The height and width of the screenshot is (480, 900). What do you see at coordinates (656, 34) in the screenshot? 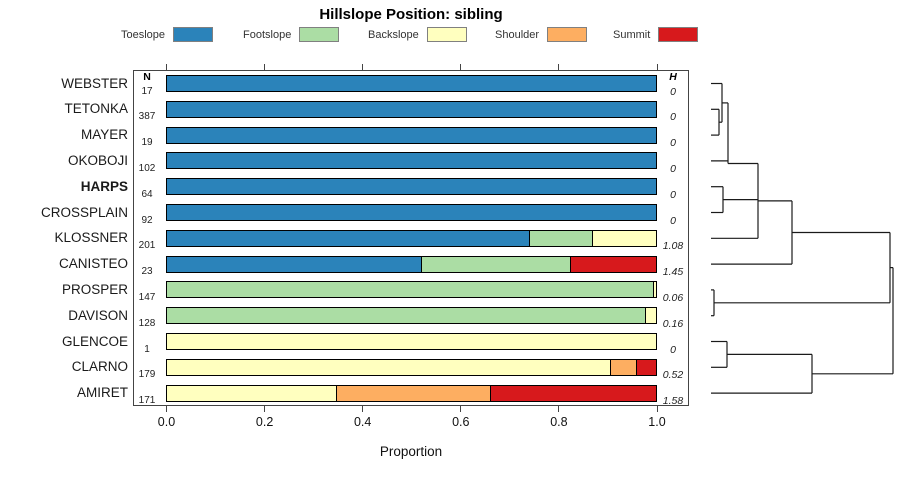
I see `legend-item-summit: Summit` at bounding box center [656, 34].